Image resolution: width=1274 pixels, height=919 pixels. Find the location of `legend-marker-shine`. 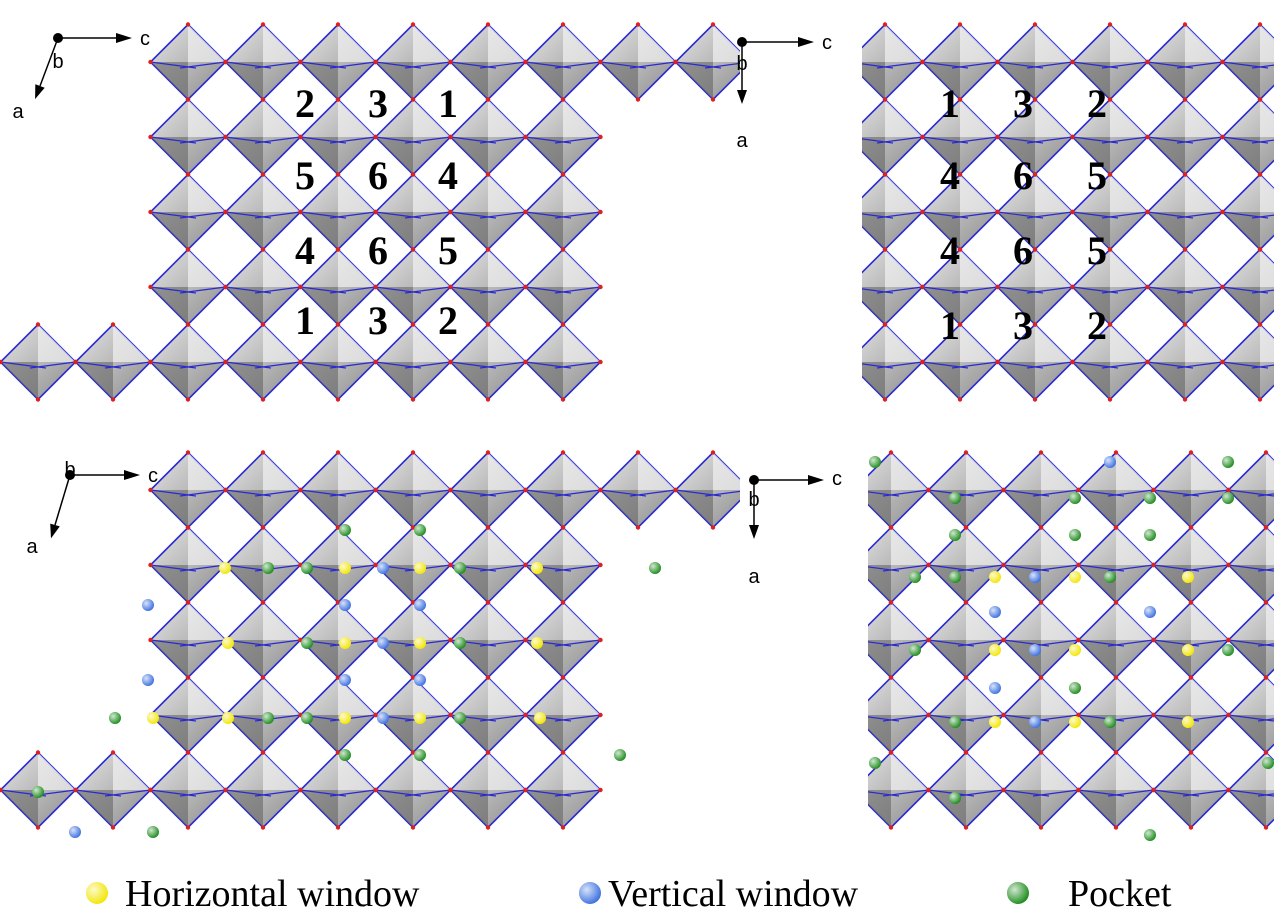

legend-marker-shine is located at coordinates (1018, 893).